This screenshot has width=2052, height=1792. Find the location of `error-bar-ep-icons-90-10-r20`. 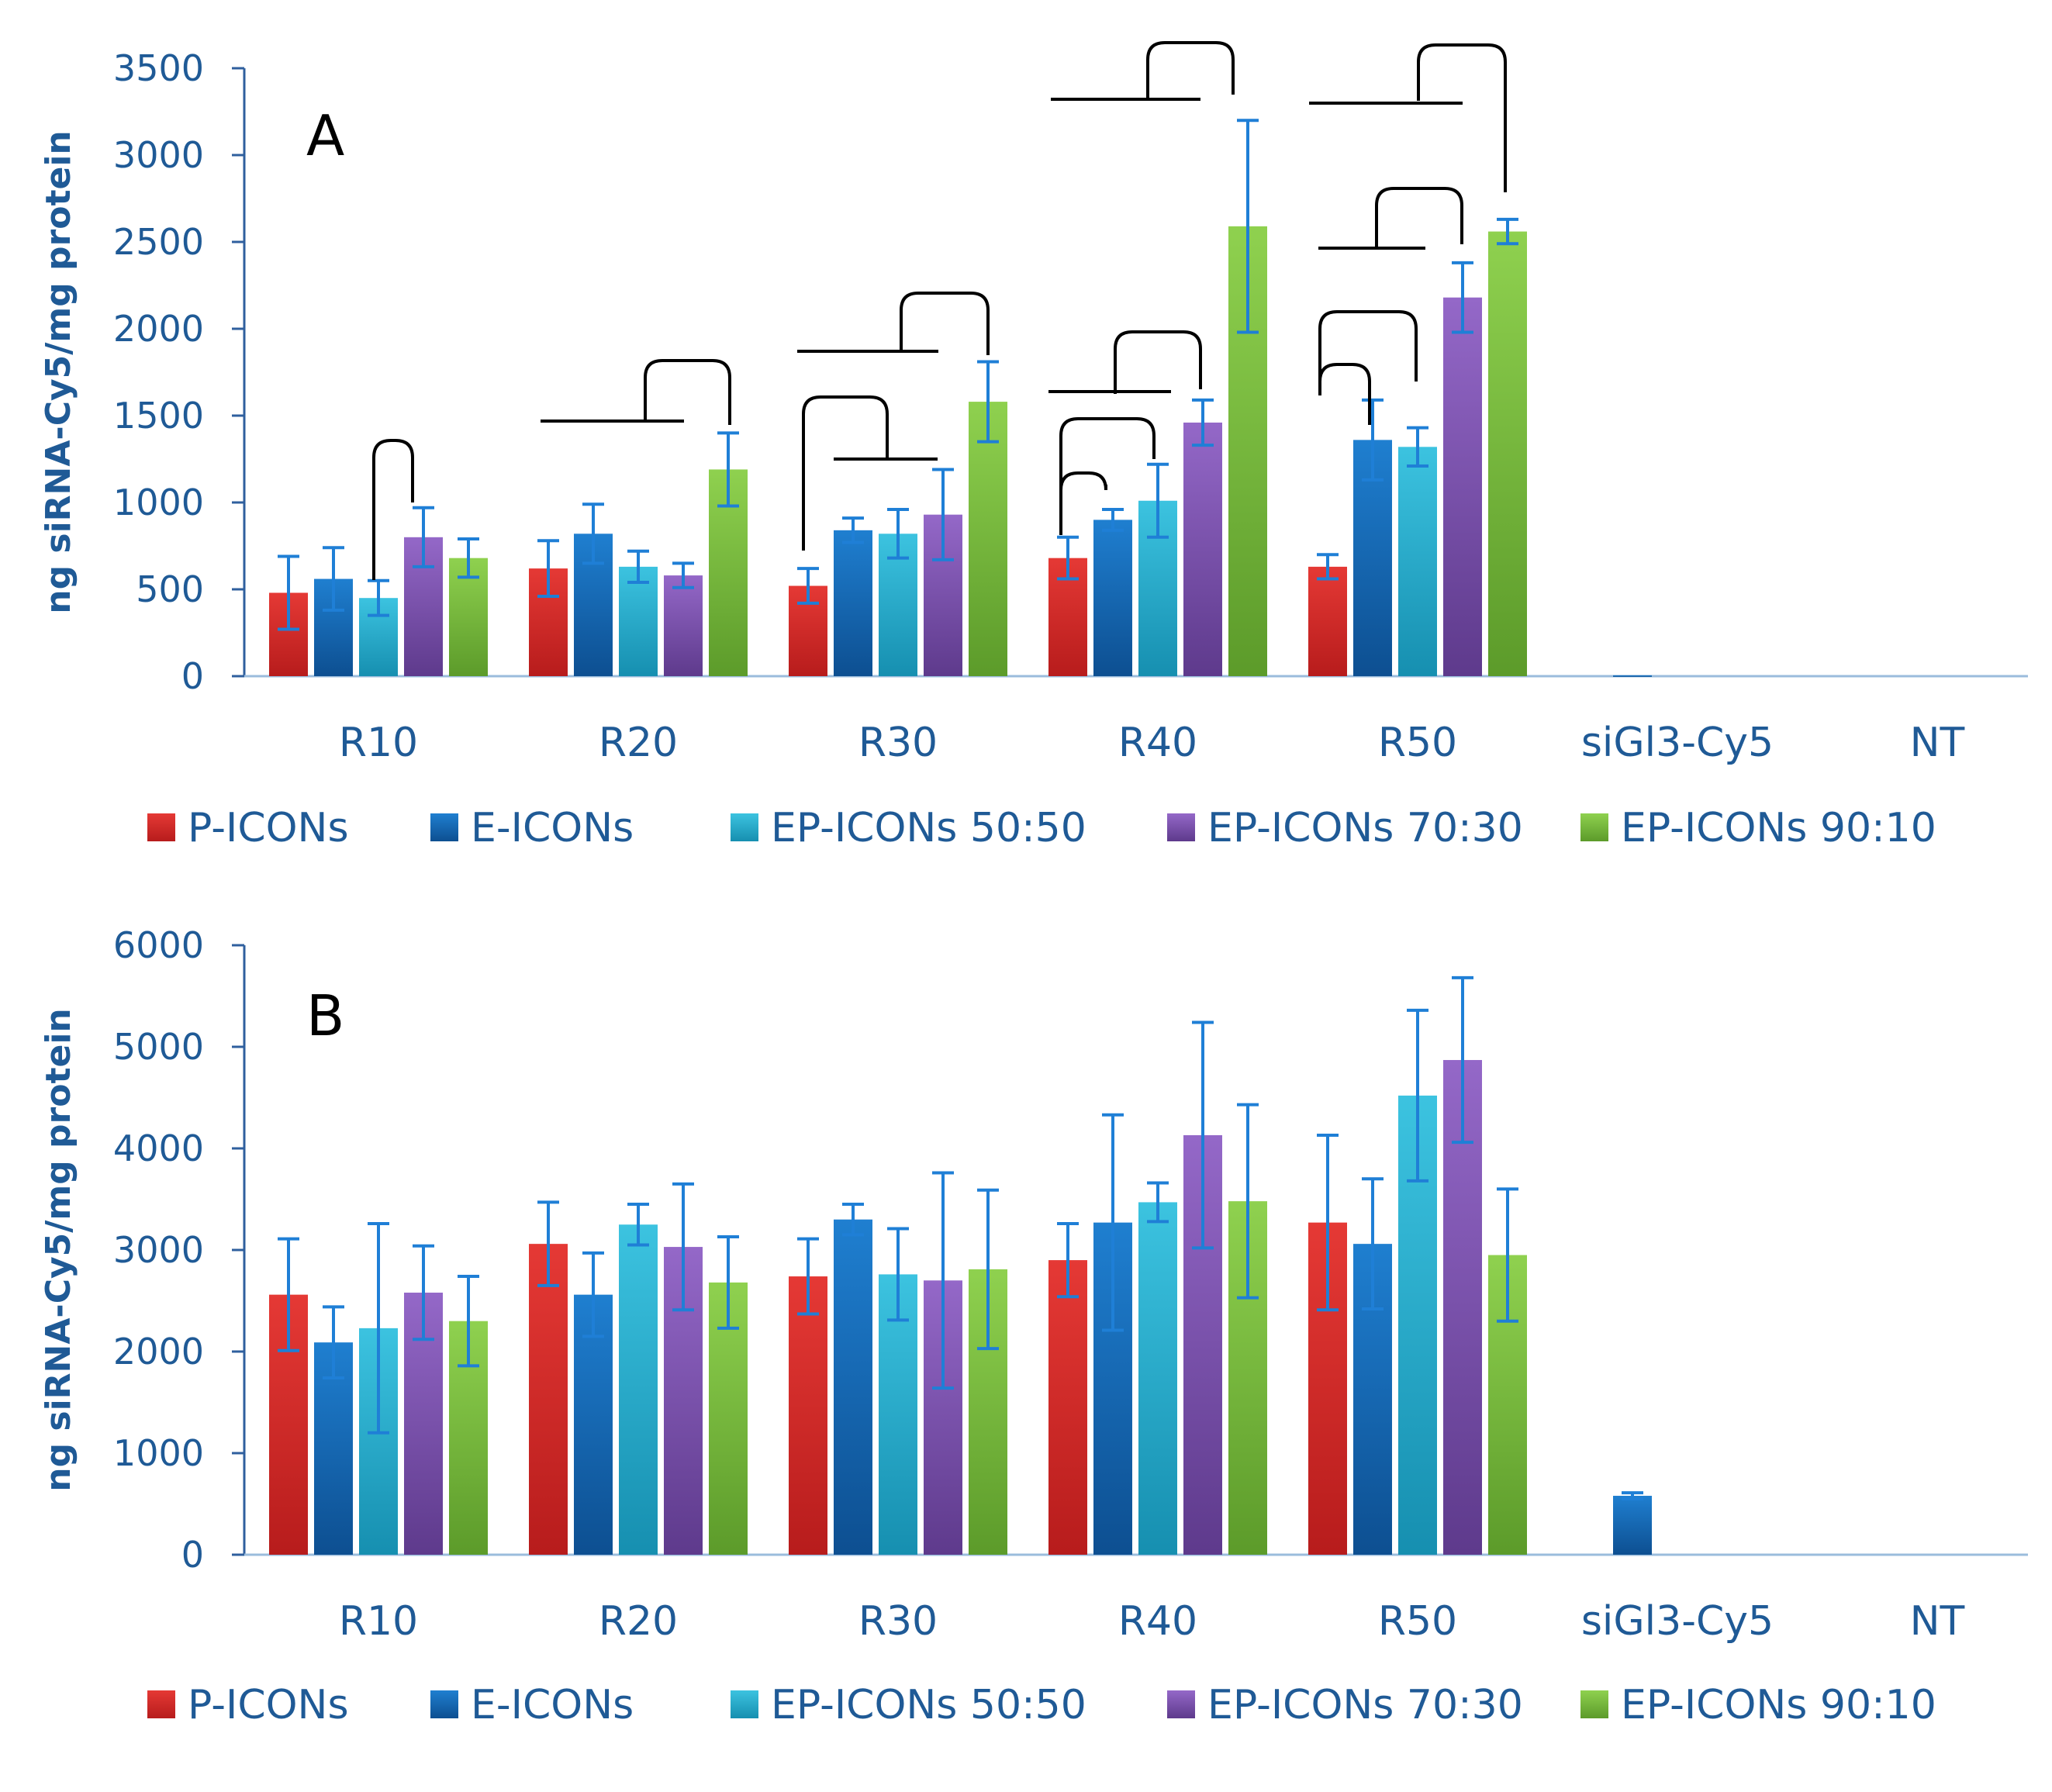

error-bar-ep-icons-90-10-r20 is located at coordinates (728, 470).